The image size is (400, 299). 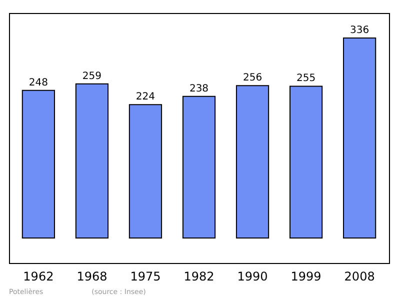 I want to click on data-label: 238, so click(x=199, y=88).